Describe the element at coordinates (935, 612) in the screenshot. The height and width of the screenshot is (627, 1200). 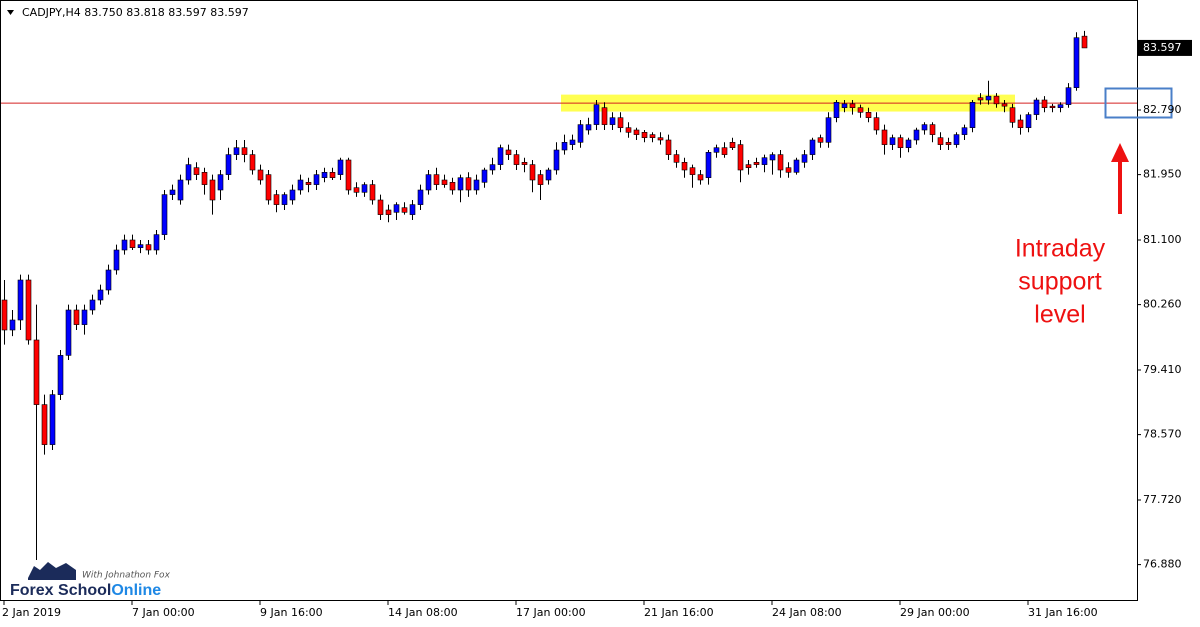
I see `x-tick-label: 29 Jan 00:00` at that location.